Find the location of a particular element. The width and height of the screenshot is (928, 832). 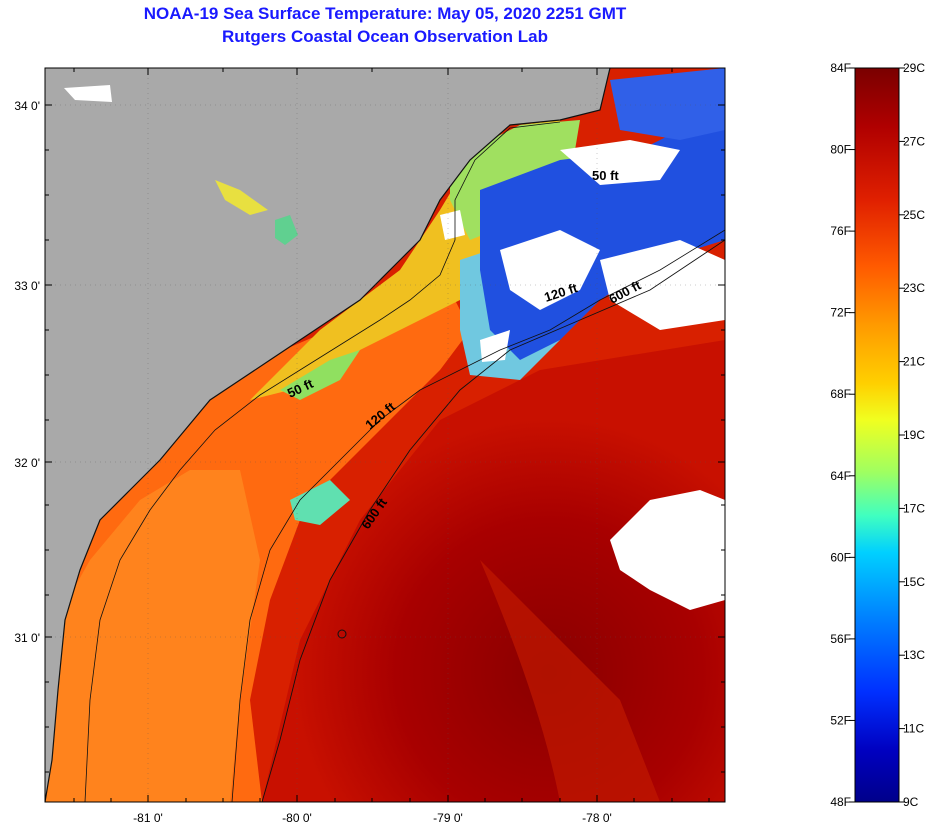

lon-label-79: -79 0' is located at coordinates (448, 818).